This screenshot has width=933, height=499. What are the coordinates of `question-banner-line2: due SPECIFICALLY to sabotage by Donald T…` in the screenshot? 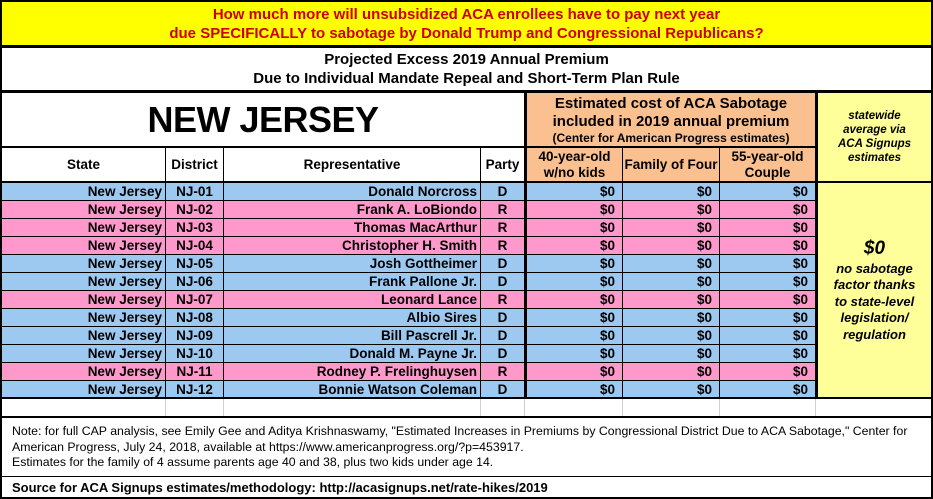 It's located at (466, 33).